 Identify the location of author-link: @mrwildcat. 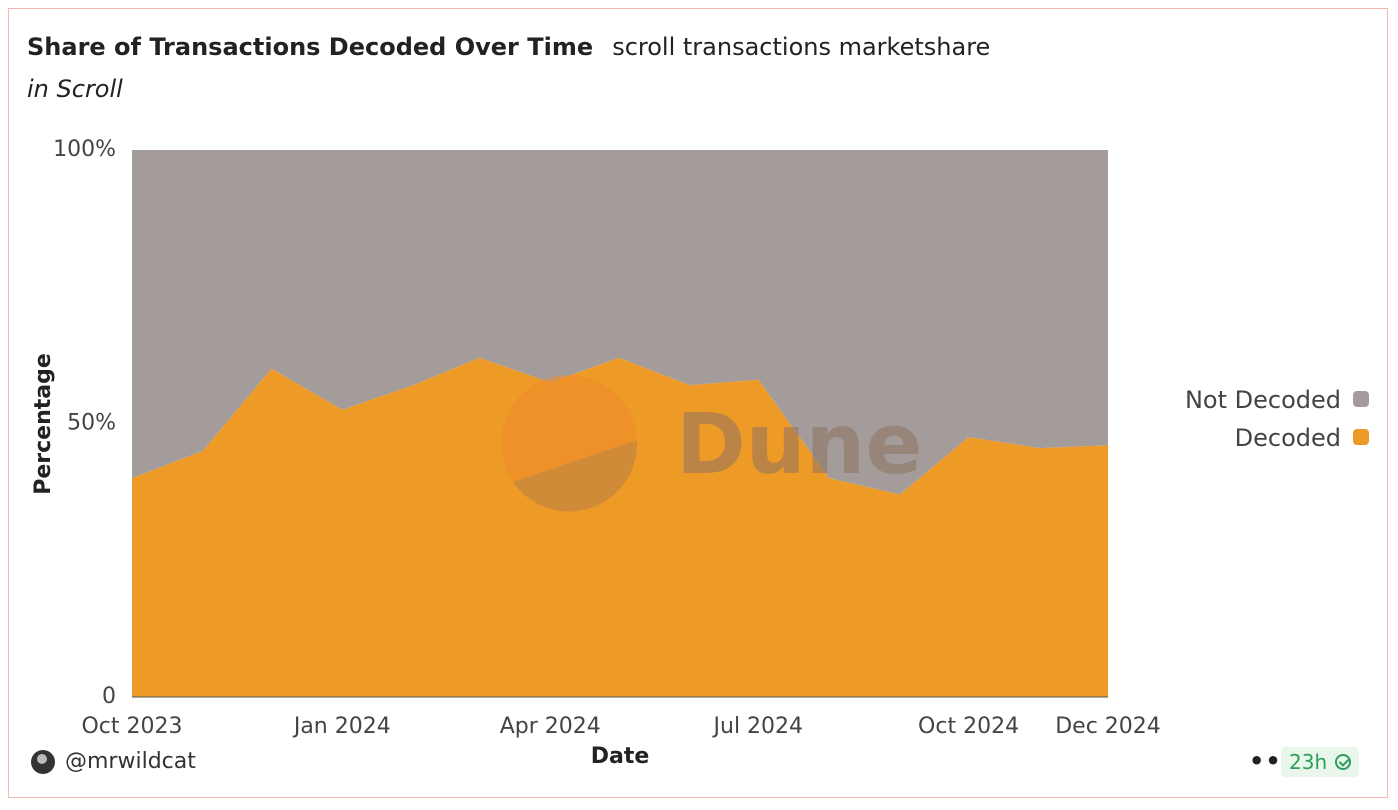
(113, 761).